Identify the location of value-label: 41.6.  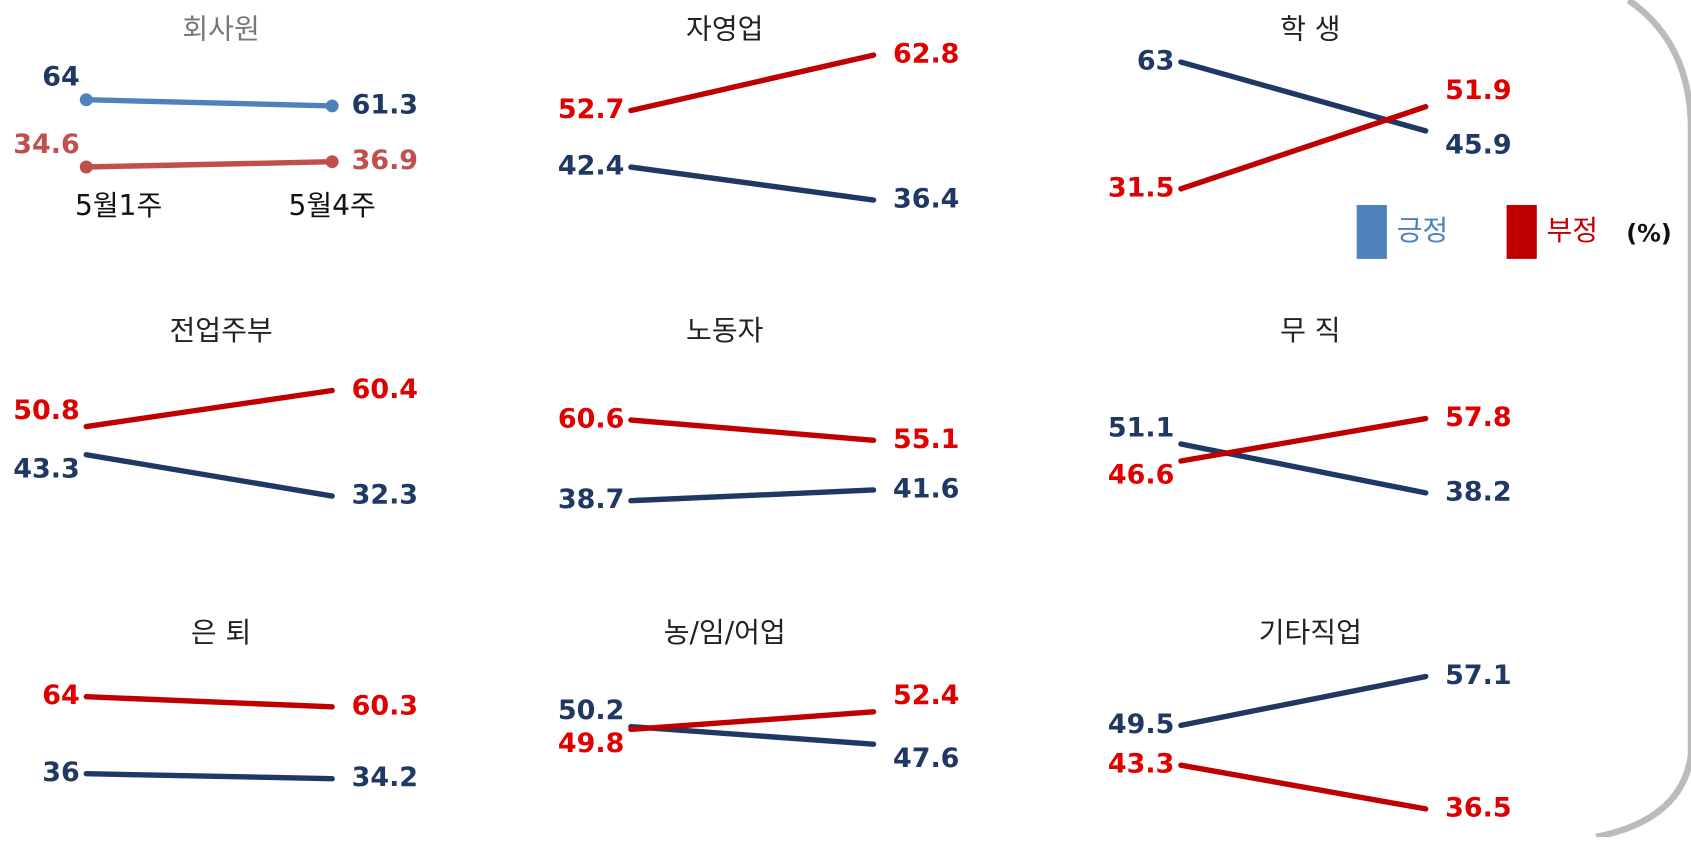
(926, 488).